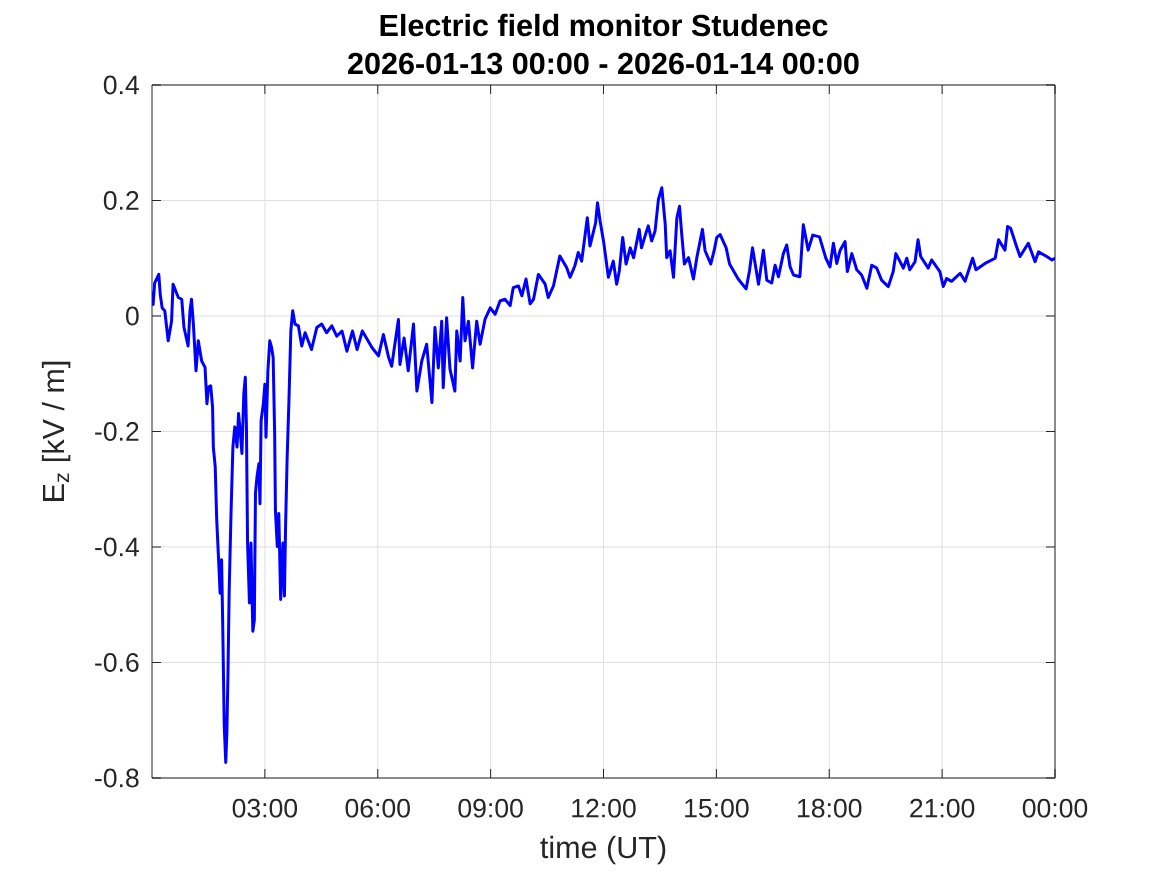  Describe the element at coordinates (603, 850) in the screenshot. I see `x-axis-title: time (UT)` at that location.